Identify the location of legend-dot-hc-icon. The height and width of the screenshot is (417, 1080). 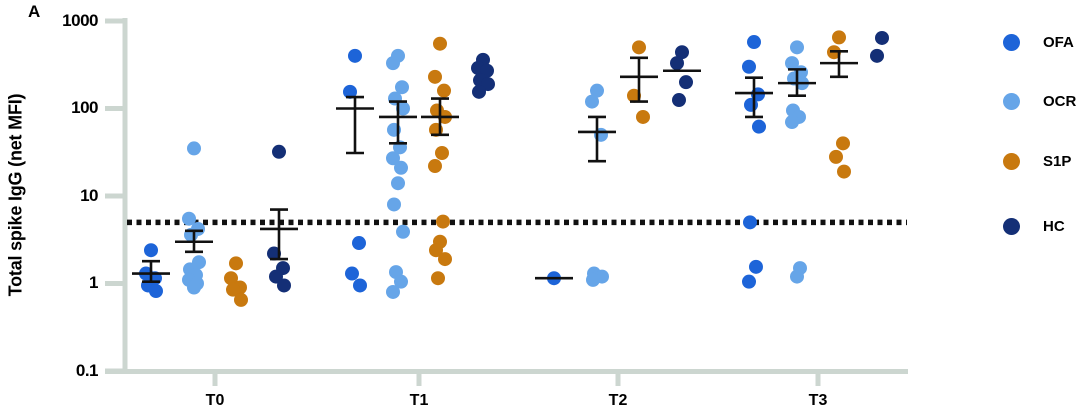
(1011, 226).